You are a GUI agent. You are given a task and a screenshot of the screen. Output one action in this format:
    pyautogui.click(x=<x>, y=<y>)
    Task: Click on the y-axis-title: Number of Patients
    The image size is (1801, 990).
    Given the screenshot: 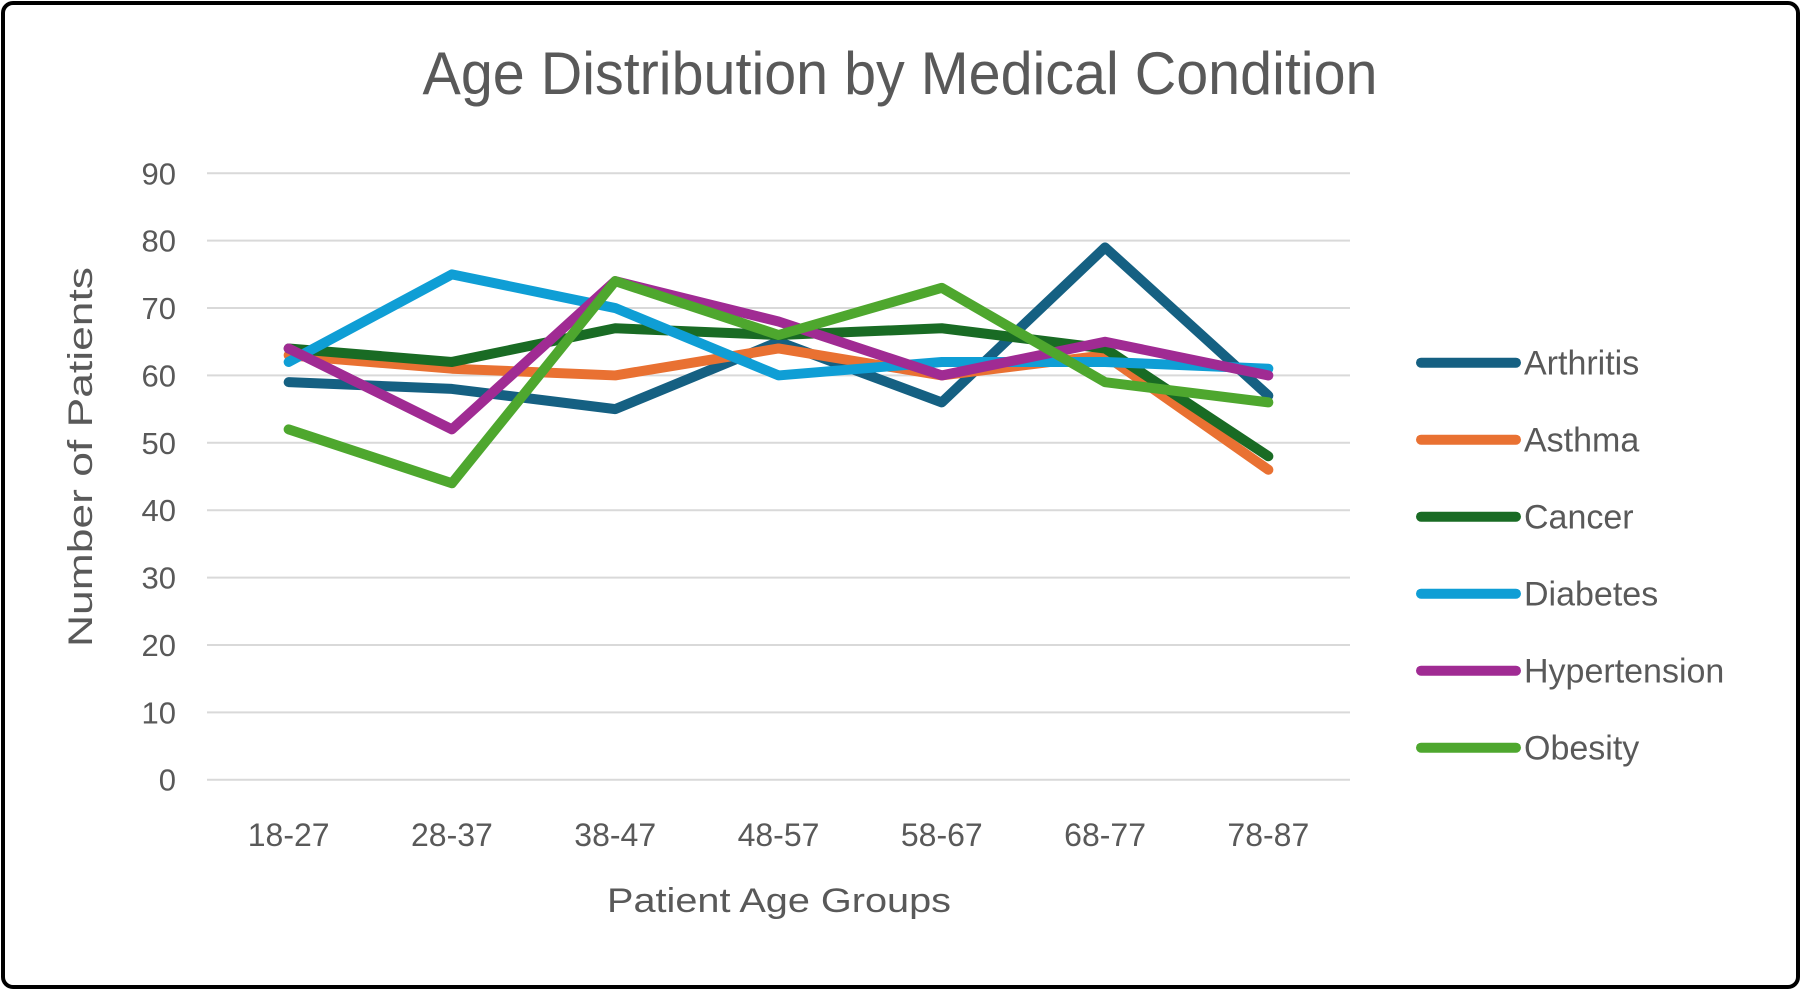 What is the action you would take?
    pyautogui.click(x=81, y=457)
    